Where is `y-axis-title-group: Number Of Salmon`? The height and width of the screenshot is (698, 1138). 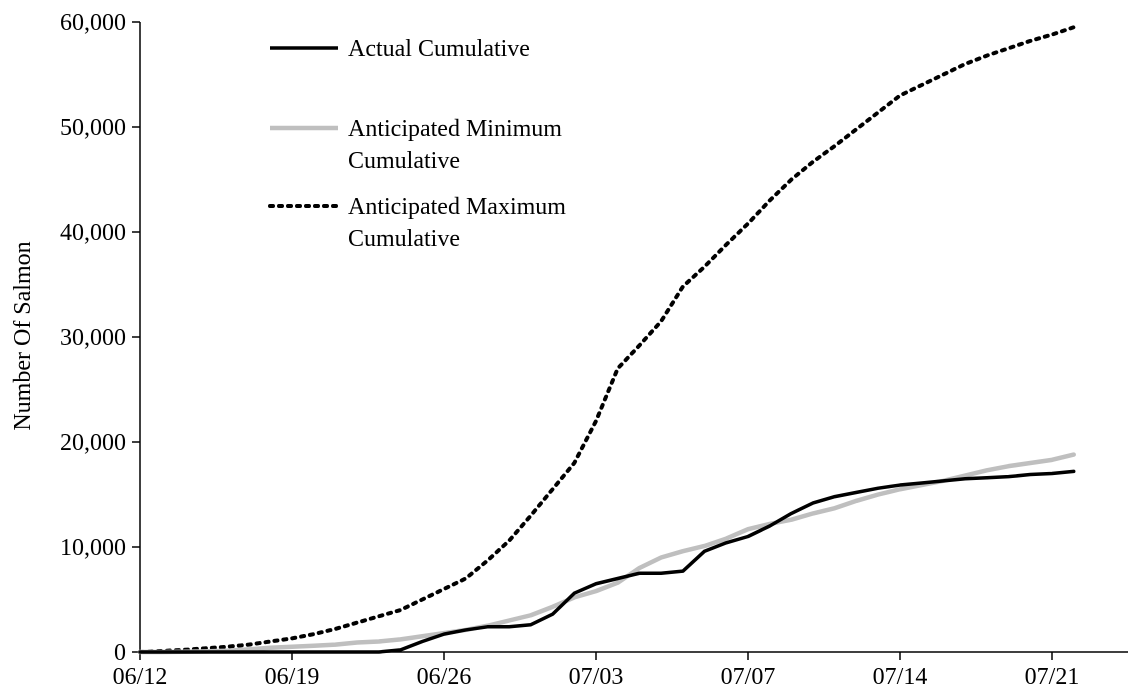 y-axis-title-group: Number Of Salmon is located at coordinates (23, 335).